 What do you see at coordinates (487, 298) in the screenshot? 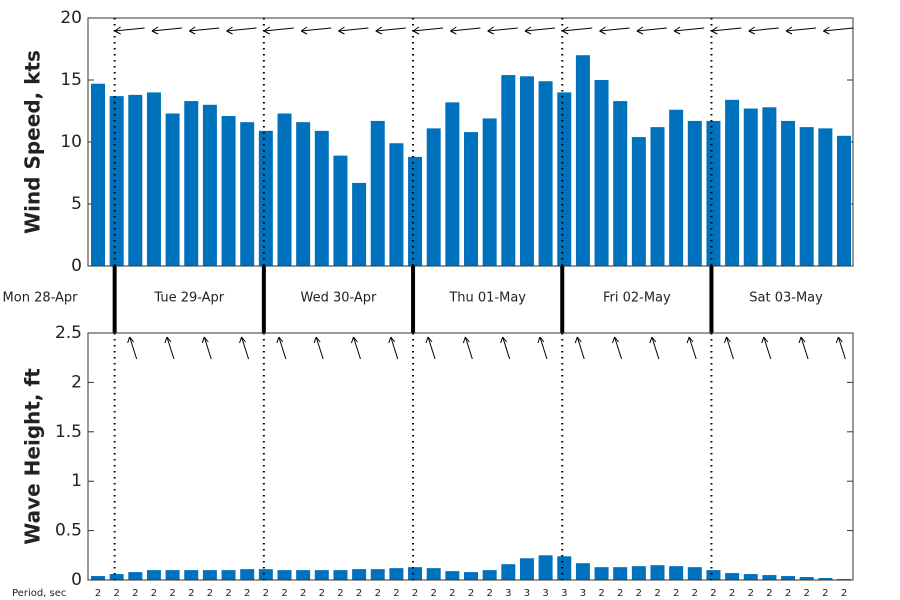
I see `day-label: Thu 01-May` at bounding box center [487, 298].